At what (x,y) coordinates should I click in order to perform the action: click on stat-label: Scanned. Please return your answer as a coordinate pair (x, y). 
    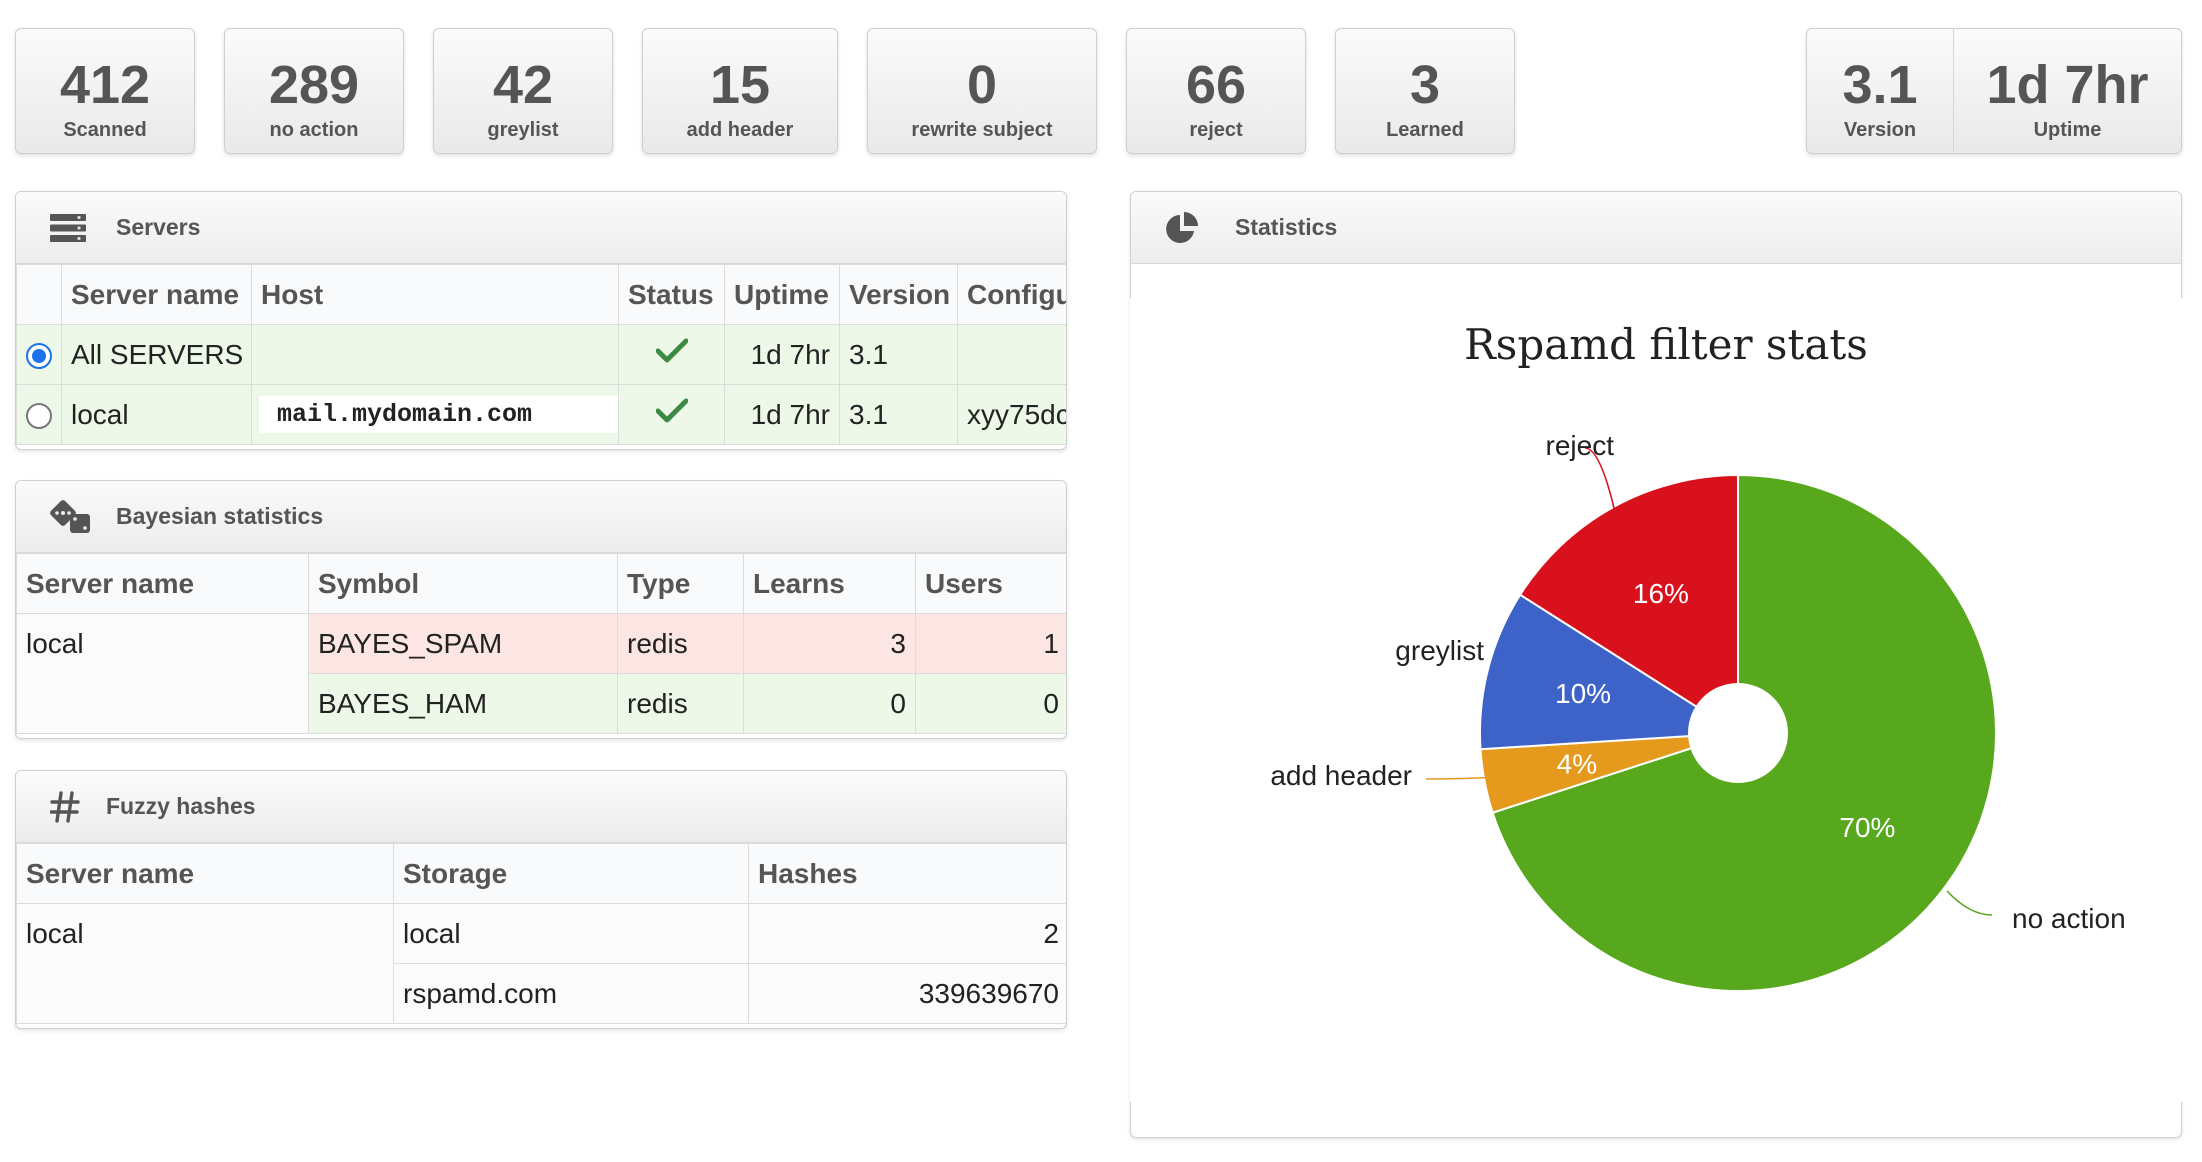
    Looking at the image, I should click on (105, 130).